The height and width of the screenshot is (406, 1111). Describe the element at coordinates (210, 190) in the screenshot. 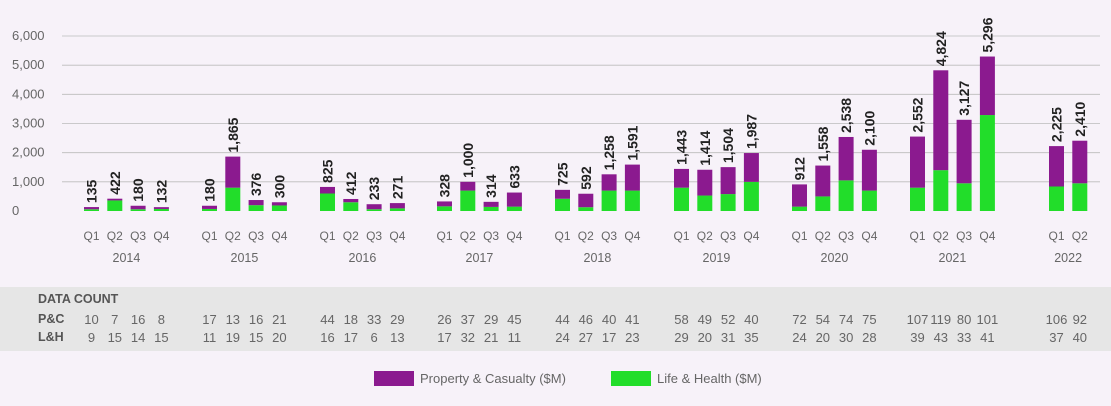

I see `bar-value-label: 180` at that location.